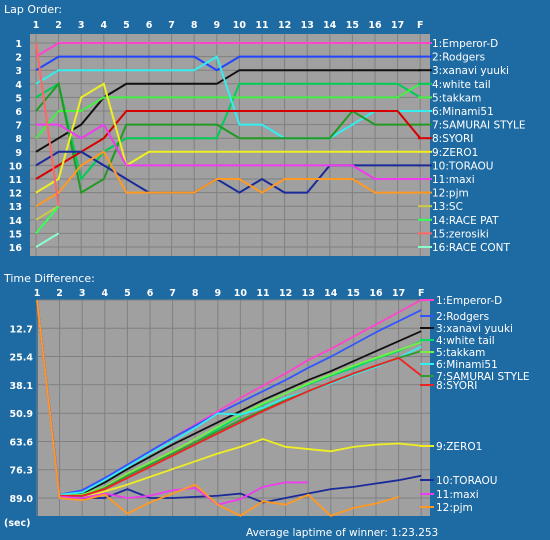 The image size is (550, 540). I want to click on time-diff-legend-label: 12:pjm, so click(454, 508).